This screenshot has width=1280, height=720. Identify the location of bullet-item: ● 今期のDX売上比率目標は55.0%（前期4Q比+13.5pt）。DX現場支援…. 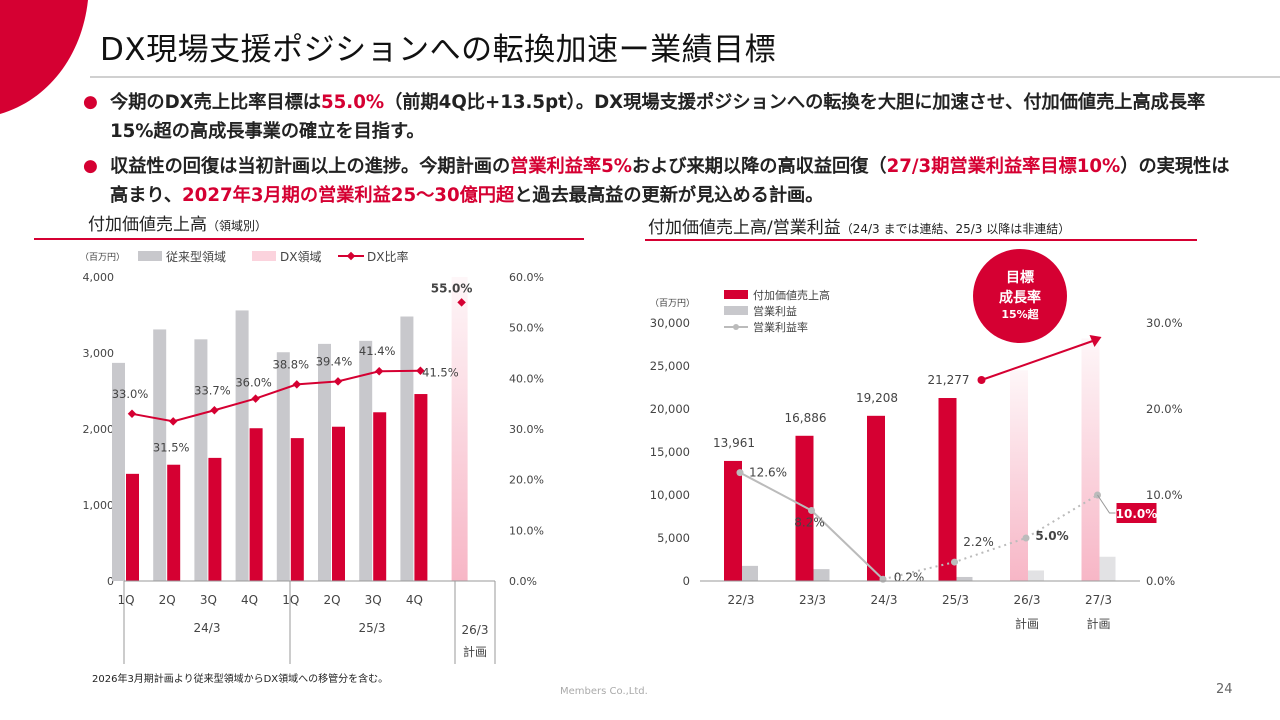
(660, 117).